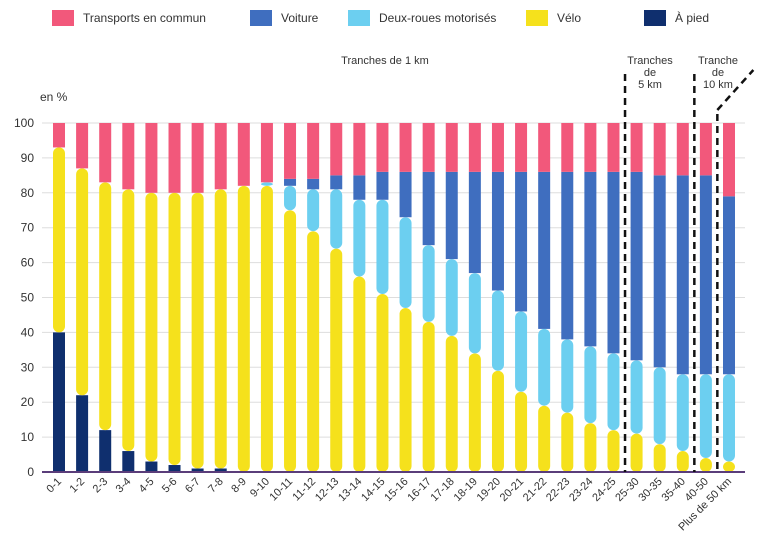 The width and height of the screenshot is (759, 555). I want to click on y-tick-label: 0, so click(30, 472).